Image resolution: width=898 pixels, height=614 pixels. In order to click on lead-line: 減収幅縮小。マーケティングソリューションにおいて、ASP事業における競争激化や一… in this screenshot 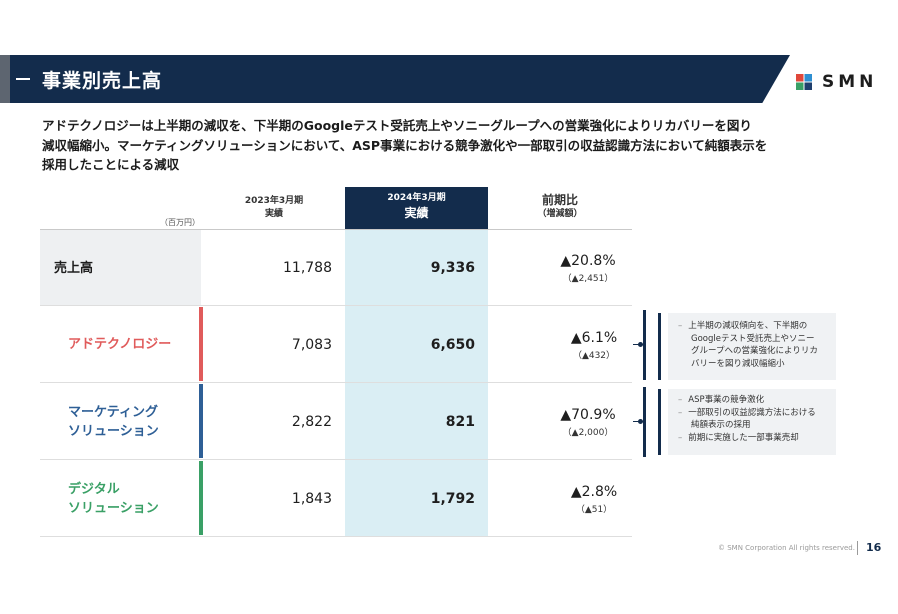, I will do `click(405, 145)`.